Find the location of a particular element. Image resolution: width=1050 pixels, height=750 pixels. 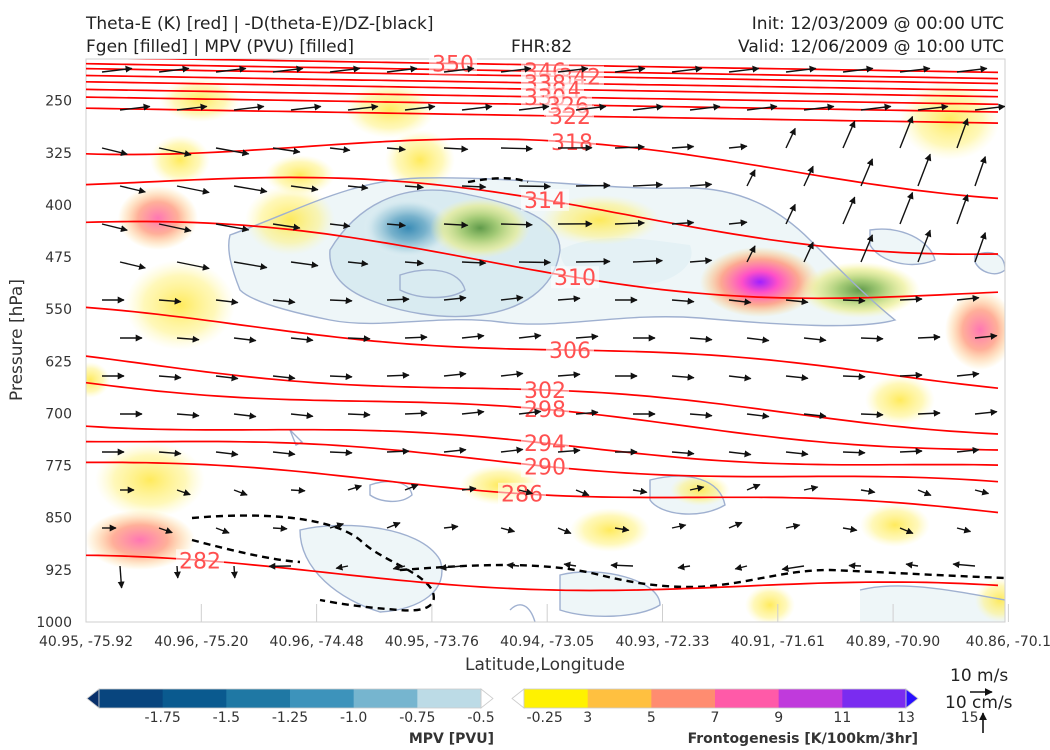

colorbar-tick: 5 is located at coordinates (651, 718).